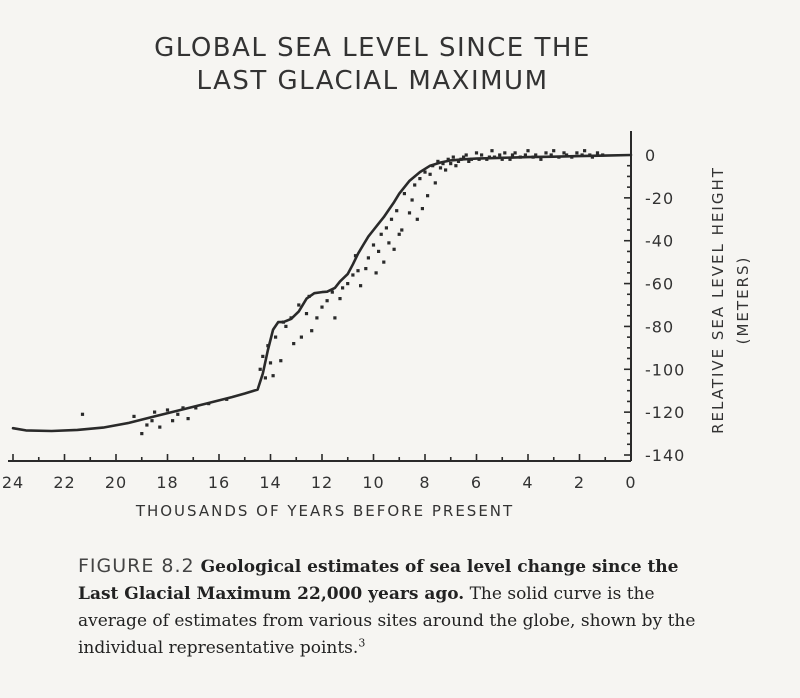 The width and height of the screenshot is (800, 698). Describe the element at coordinates (167, 482) in the screenshot. I see `x-tick-label: 18` at that location.